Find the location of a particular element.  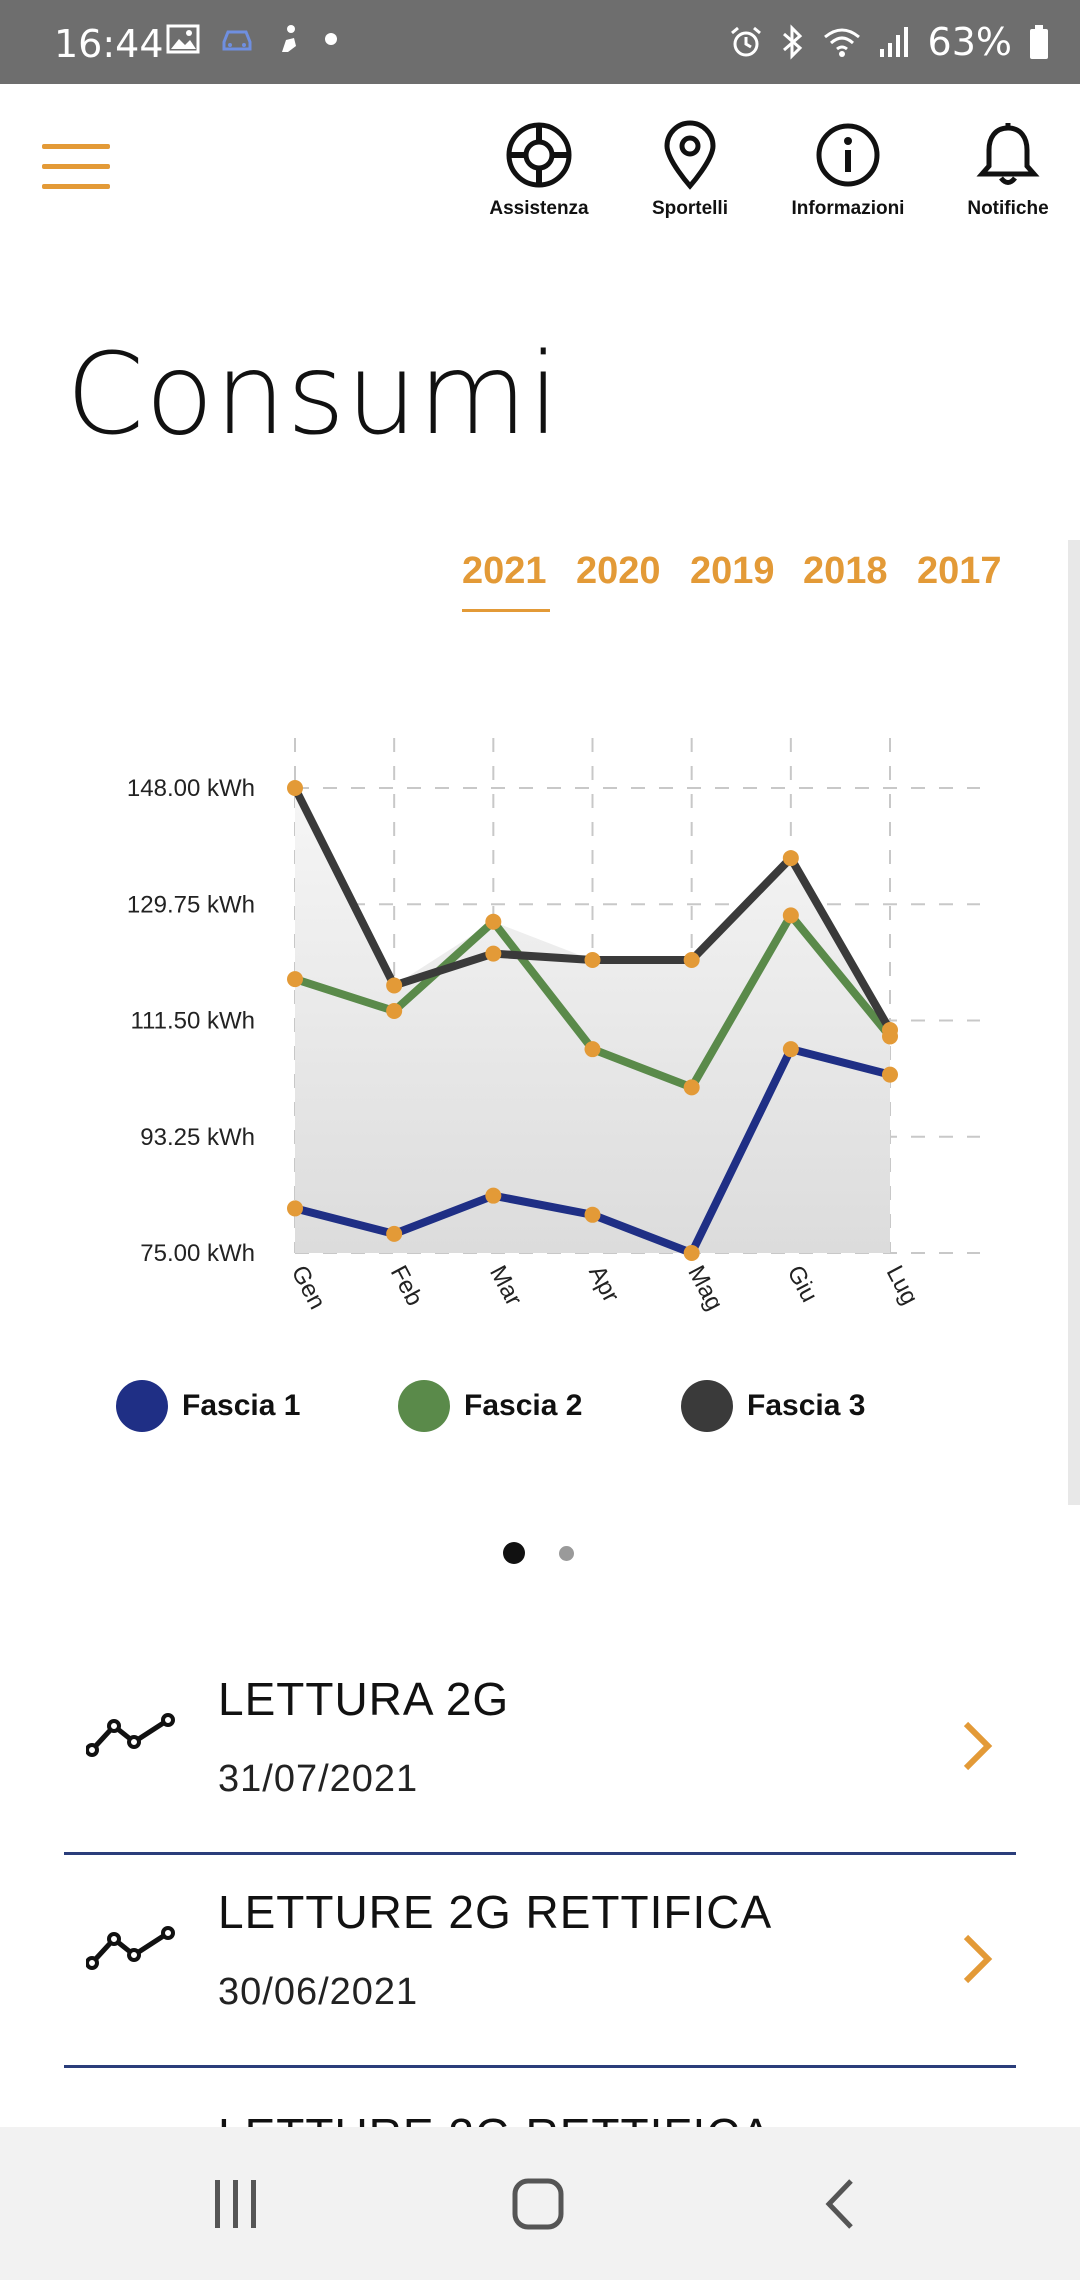

bell-icon is located at coordinates (1008, 154).